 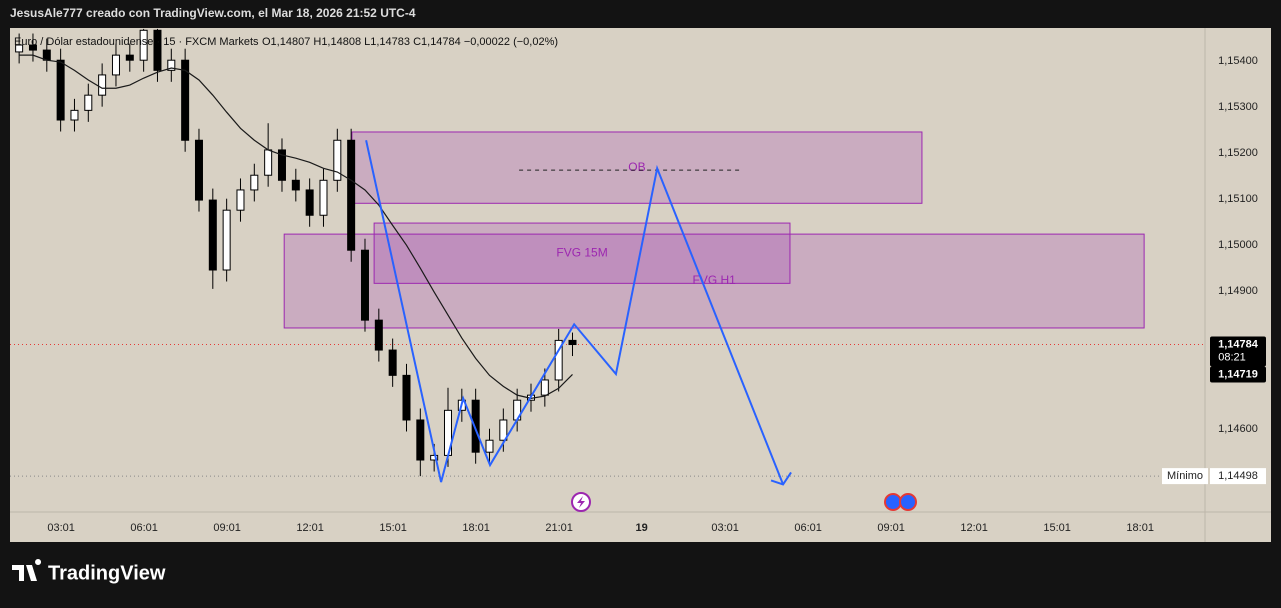 I want to click on low-value: 1,14498, so click(x=1238, y=476).